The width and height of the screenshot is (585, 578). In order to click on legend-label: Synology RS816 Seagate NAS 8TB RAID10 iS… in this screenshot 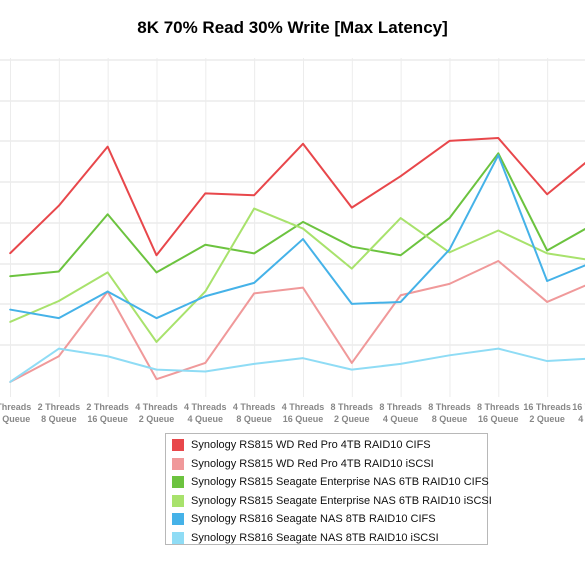, I will do `click(315, 537)`.